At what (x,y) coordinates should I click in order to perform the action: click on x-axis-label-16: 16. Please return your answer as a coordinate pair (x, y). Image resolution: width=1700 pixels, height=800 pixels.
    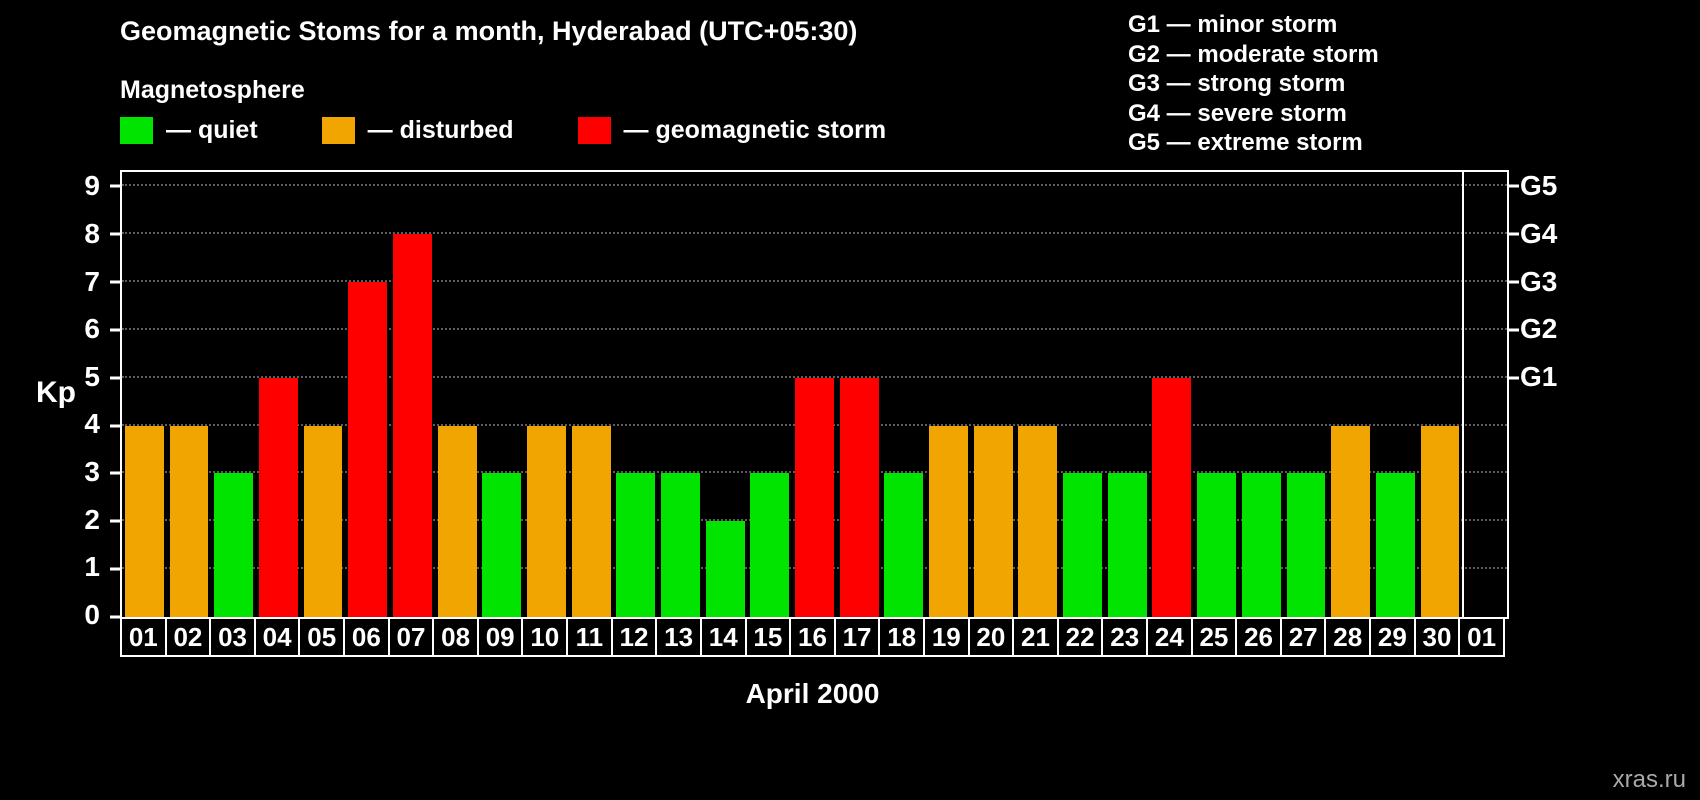
    Looking at the image, I should click on (812, 637).